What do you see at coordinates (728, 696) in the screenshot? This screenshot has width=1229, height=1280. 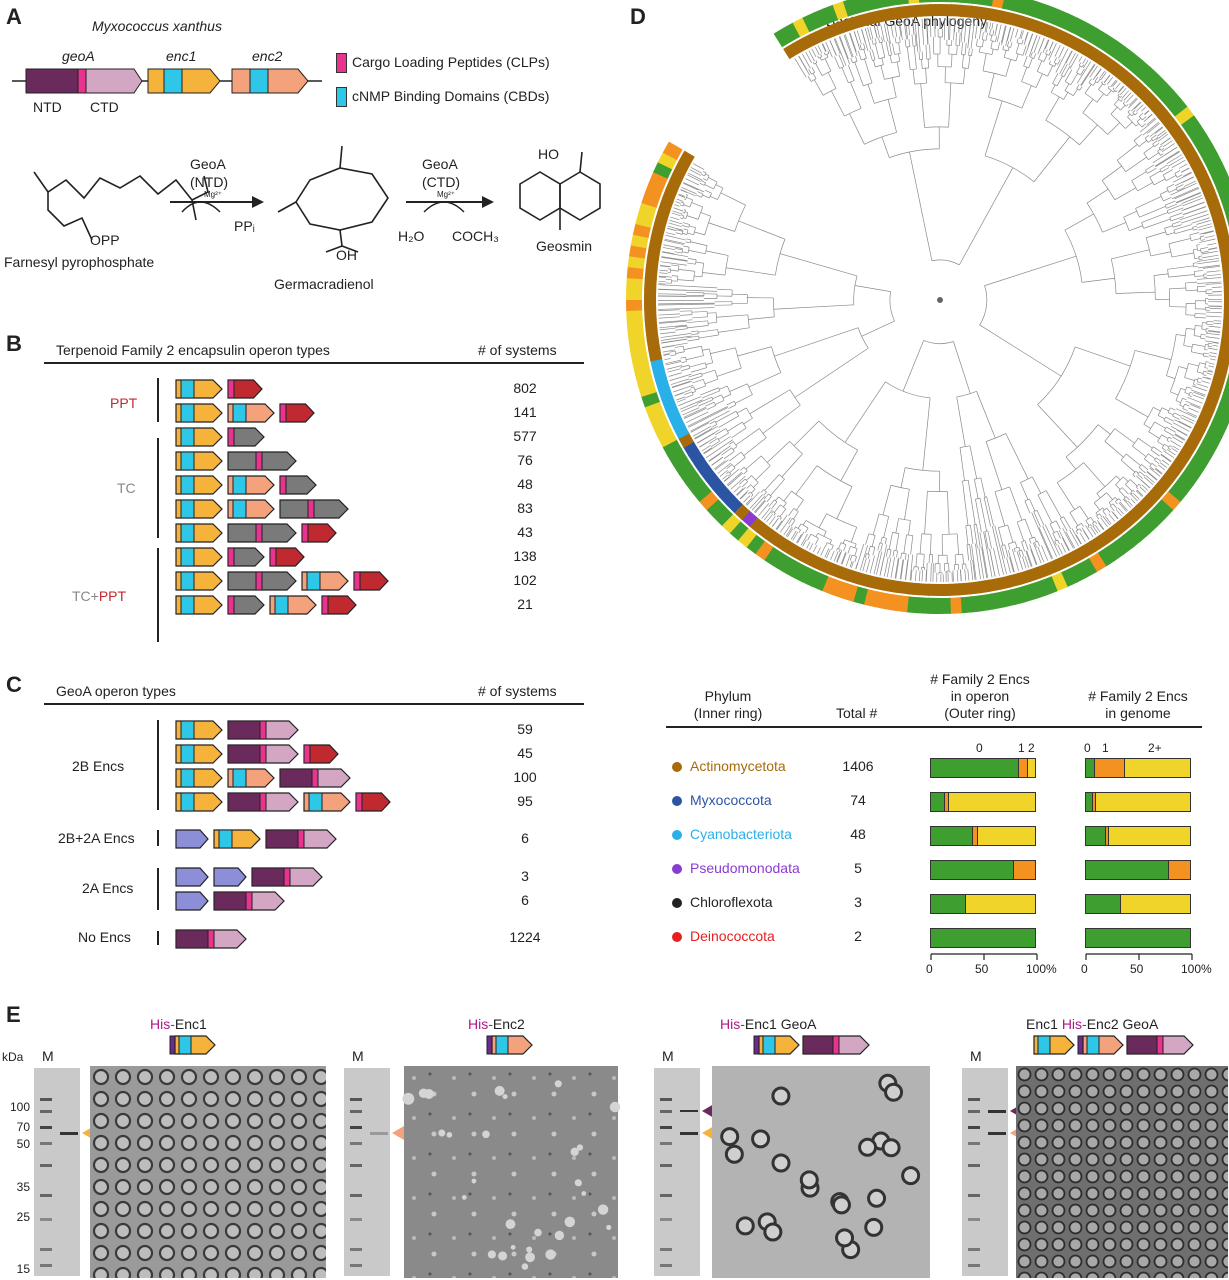 I see `phylum-header: Phylum` at bounding box center [728, 696].